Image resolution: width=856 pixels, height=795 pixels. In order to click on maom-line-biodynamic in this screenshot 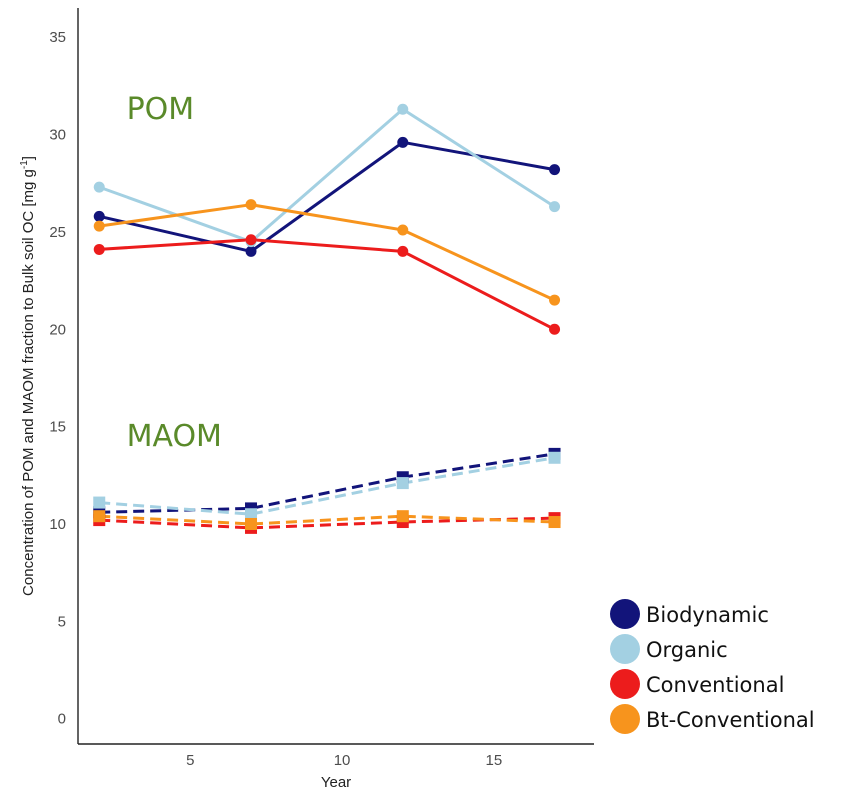, I will do `click(327, 483)`.